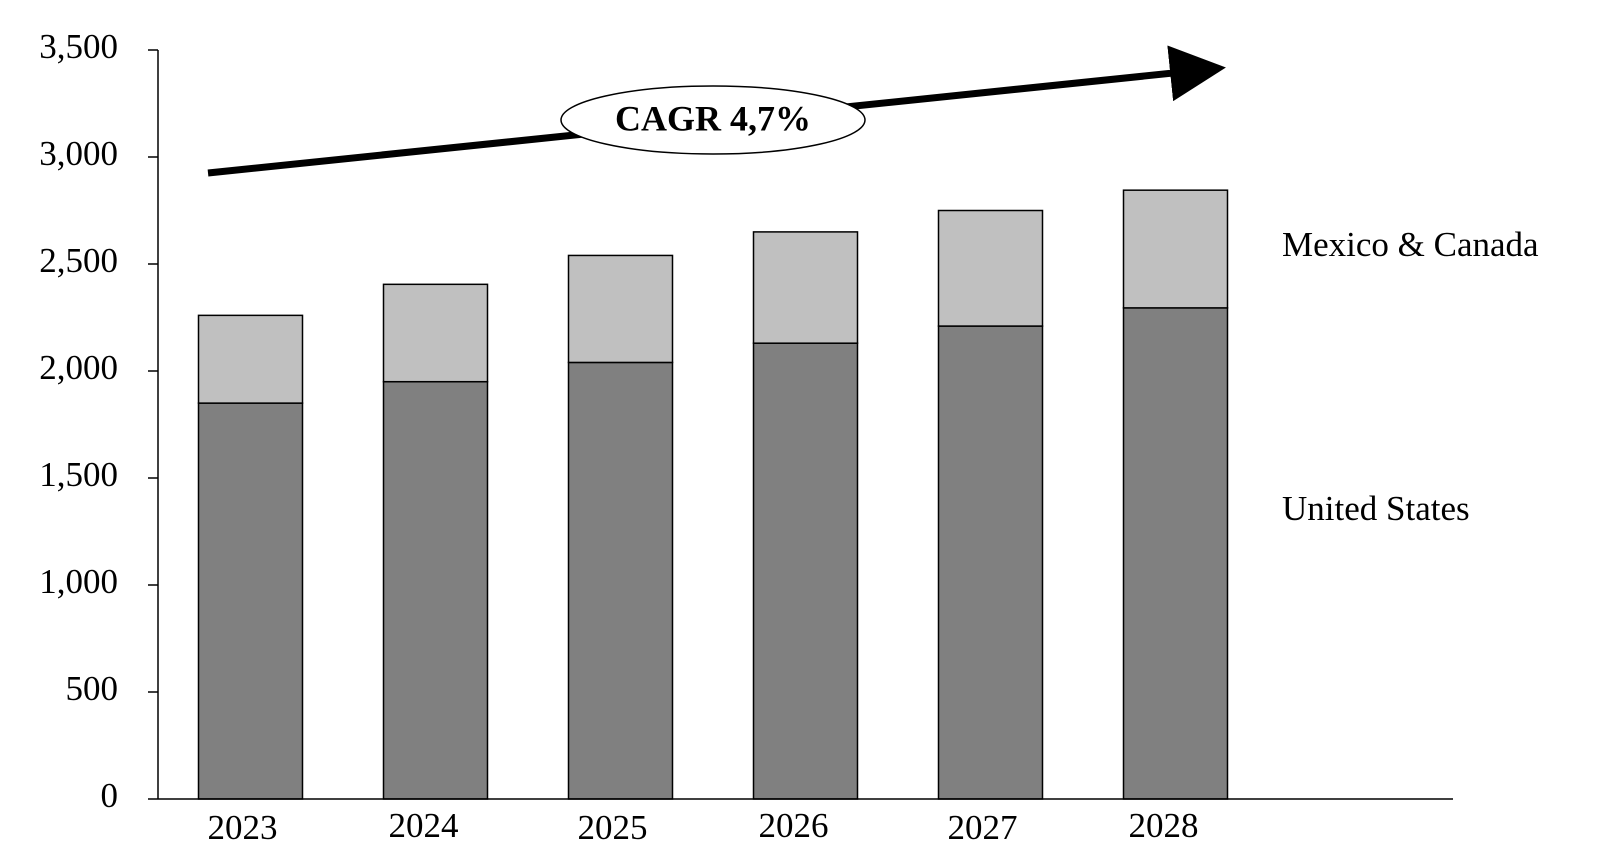  What do you see at coordinates (78, 153) in the screenshot?
I see `y-tick-label: 3,000` at bounding box center [78, 153].